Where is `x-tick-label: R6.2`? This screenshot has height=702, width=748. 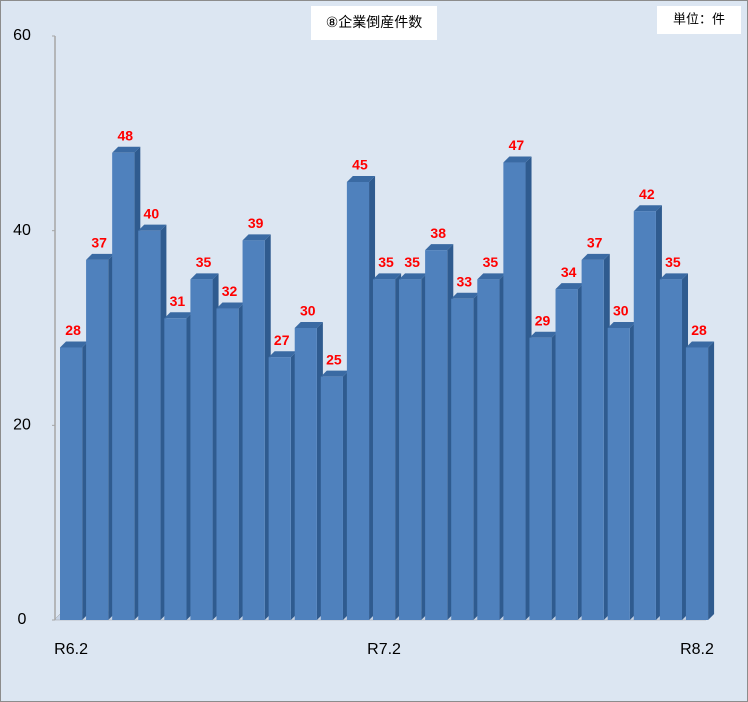 x-tick-label: R6.2 is located at coordinates (71, 649).